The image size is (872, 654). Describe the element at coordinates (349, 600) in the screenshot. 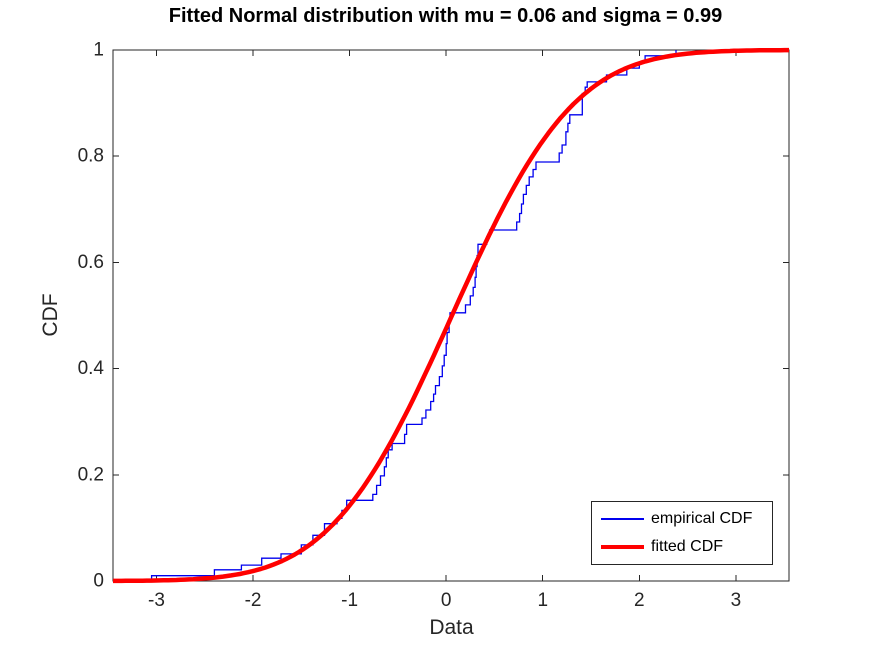

I see `x-tick-label: -1` at that location.